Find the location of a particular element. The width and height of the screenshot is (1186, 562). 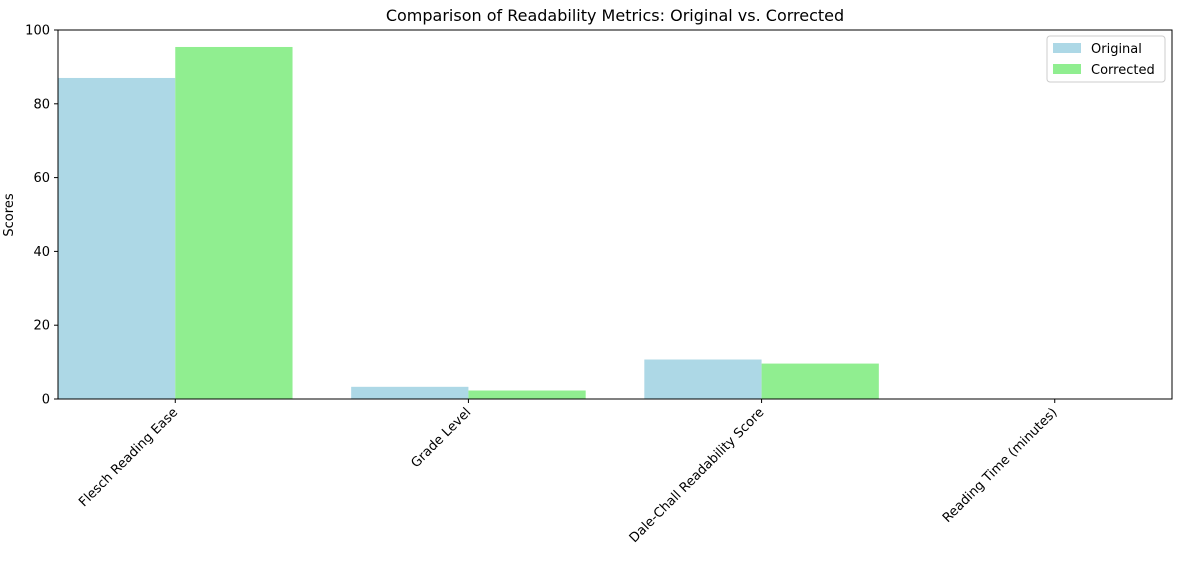

legend: Original Corrected is located at coordinates (1106, 59).